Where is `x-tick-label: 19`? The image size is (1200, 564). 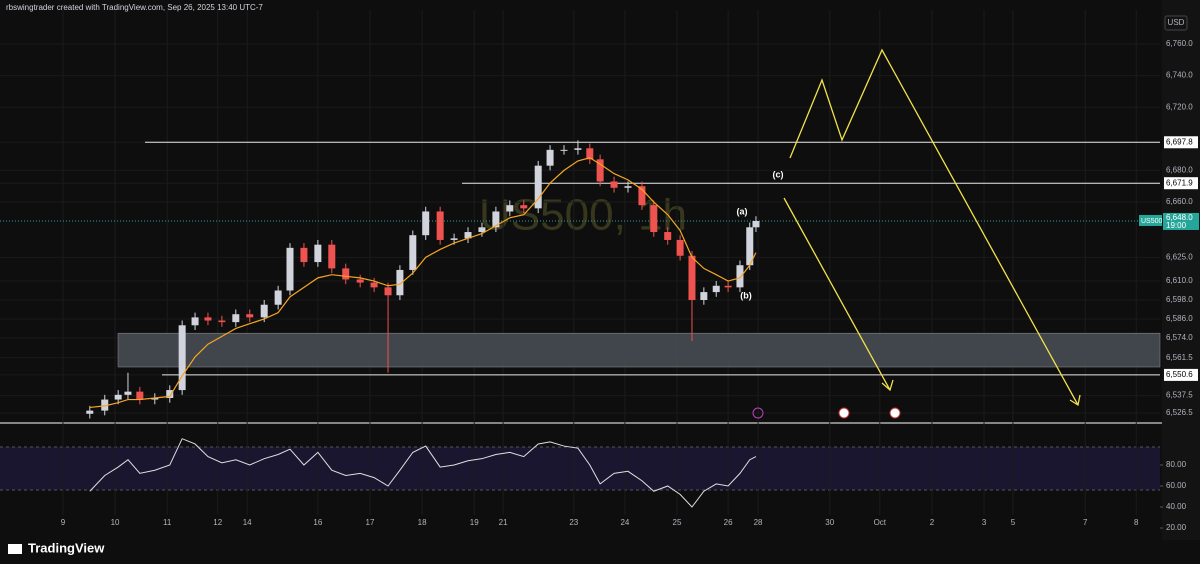
x-tick-label: 19 is located at coordinates (474, 522).